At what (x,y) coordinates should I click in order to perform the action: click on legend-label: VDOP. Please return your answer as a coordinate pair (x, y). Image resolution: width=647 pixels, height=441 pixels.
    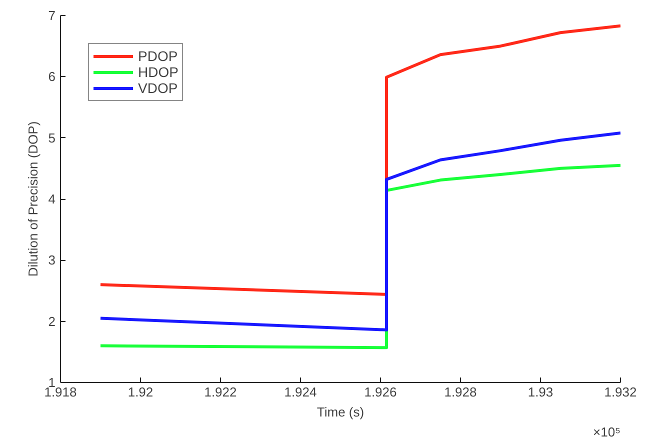
    Looking at the image, I should click on (158, 88).